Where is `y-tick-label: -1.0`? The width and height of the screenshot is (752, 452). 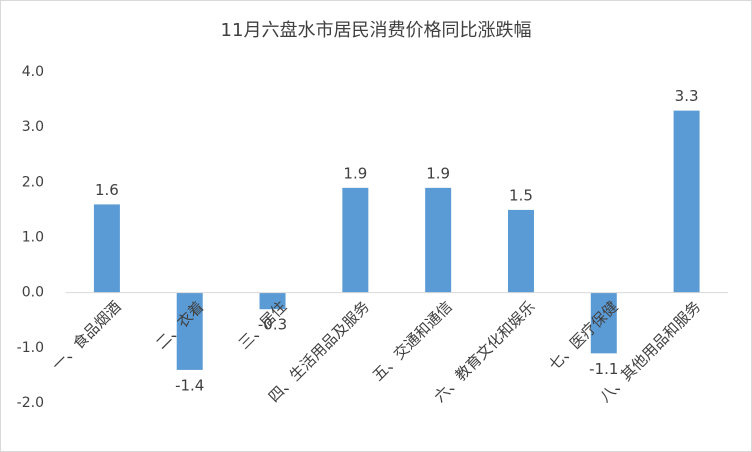 y-tick-label: -1.0 is located at coordinates (30, 348).